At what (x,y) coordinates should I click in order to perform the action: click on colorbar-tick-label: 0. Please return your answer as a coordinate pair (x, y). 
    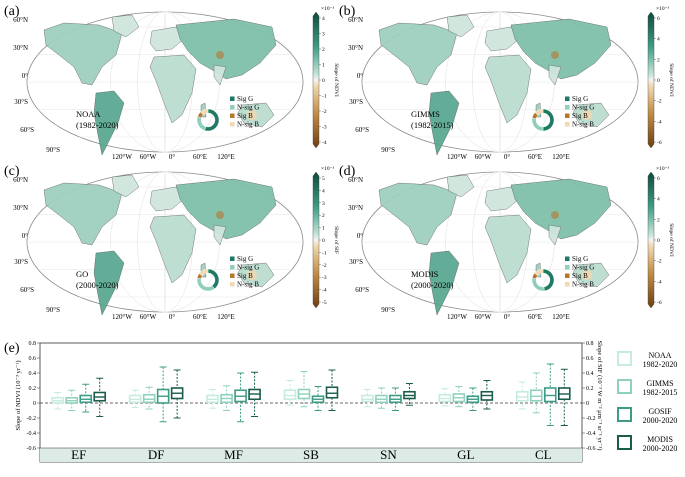
    Looking at the image, I should click on (323, 81).